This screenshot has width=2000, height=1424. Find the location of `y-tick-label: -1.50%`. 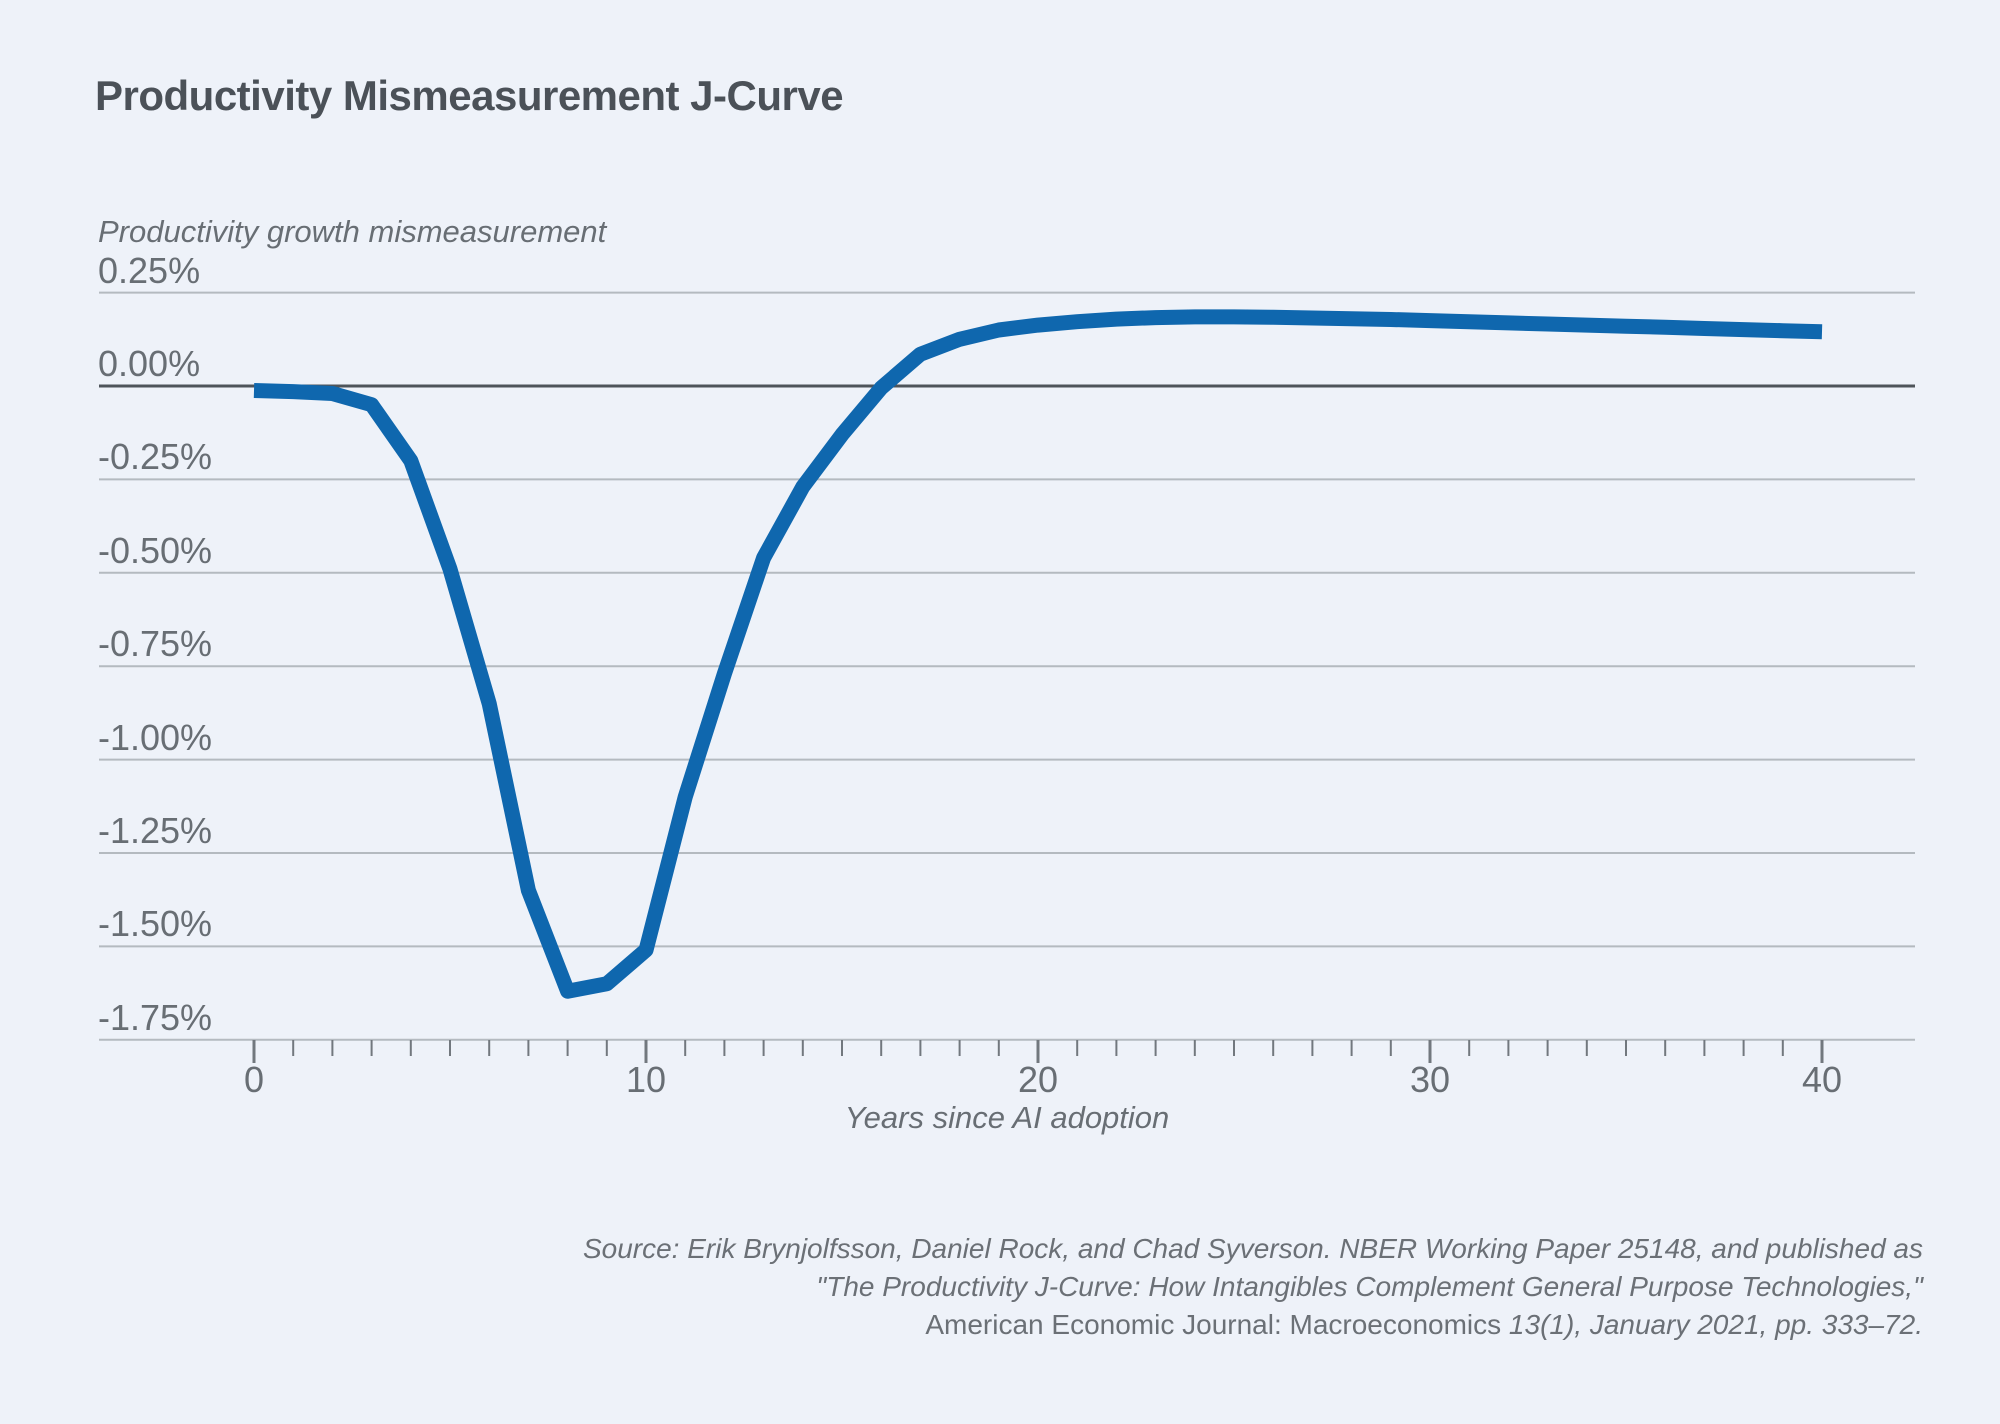

y-tick-label: -1.50% is located at coordinates (155, 924).